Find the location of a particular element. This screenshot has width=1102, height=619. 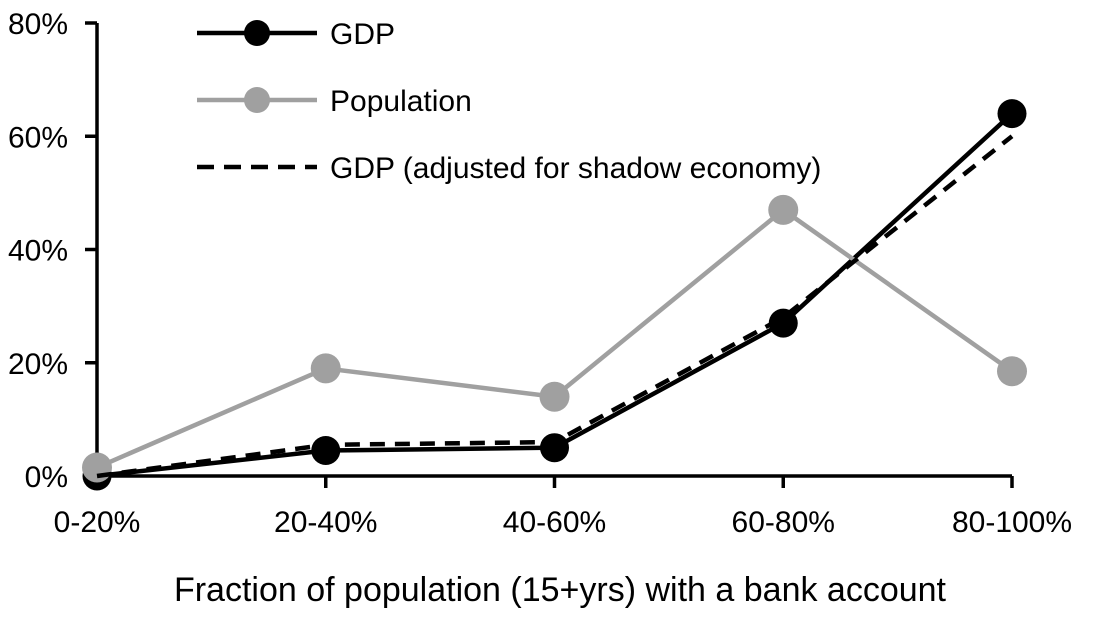

x-tick-label: 60-80% is located at coordinates (783, 522).